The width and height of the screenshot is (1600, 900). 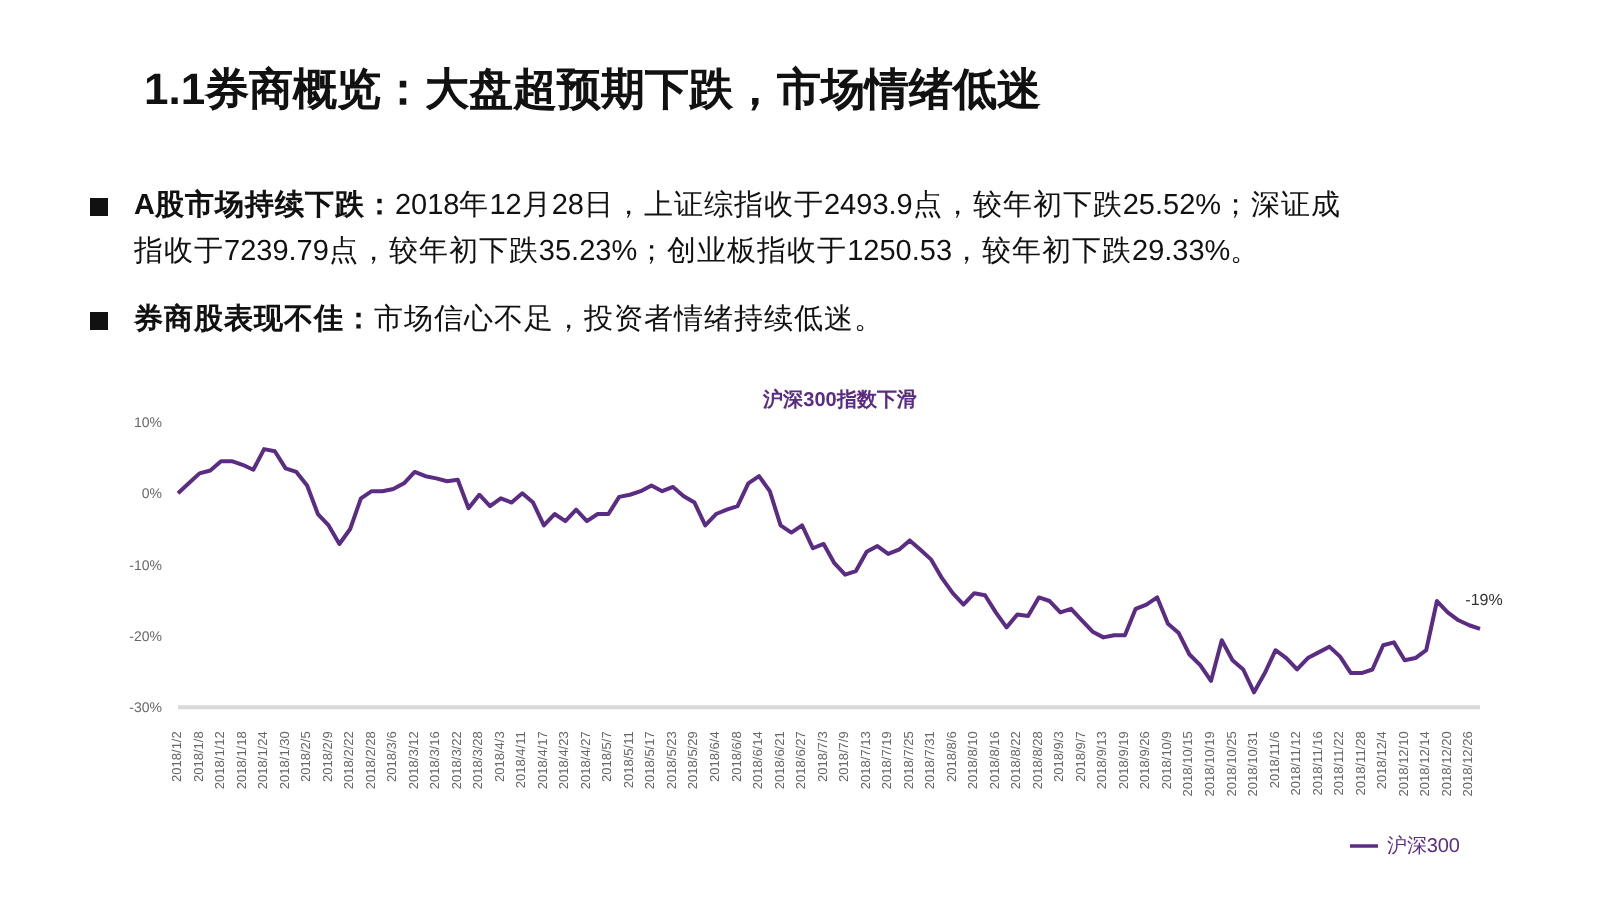 What do you see at coordinates (840, 400) in the screenshot?
I see `chart-subtitle: 沪深300指数下滑` at bounding box center [840, 400].